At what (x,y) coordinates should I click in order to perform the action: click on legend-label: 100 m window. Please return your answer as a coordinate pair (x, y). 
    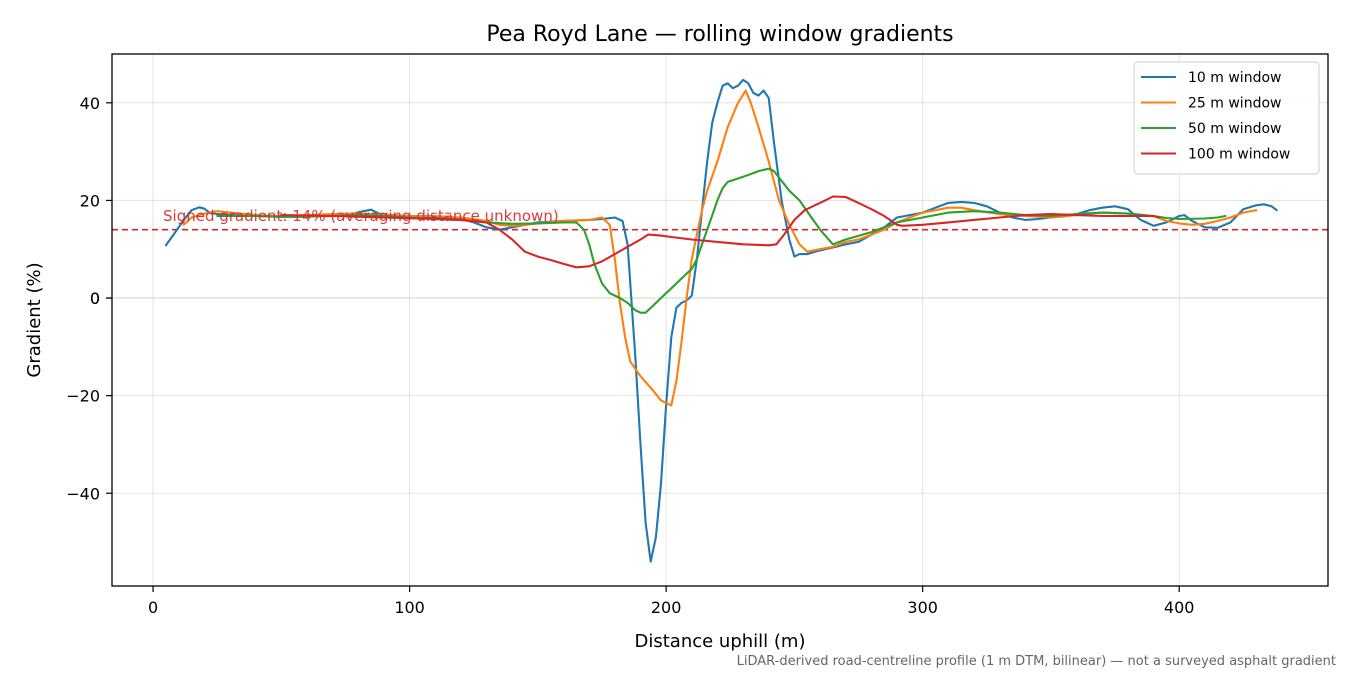
    Looking at the image, I should click on (1239, 155).